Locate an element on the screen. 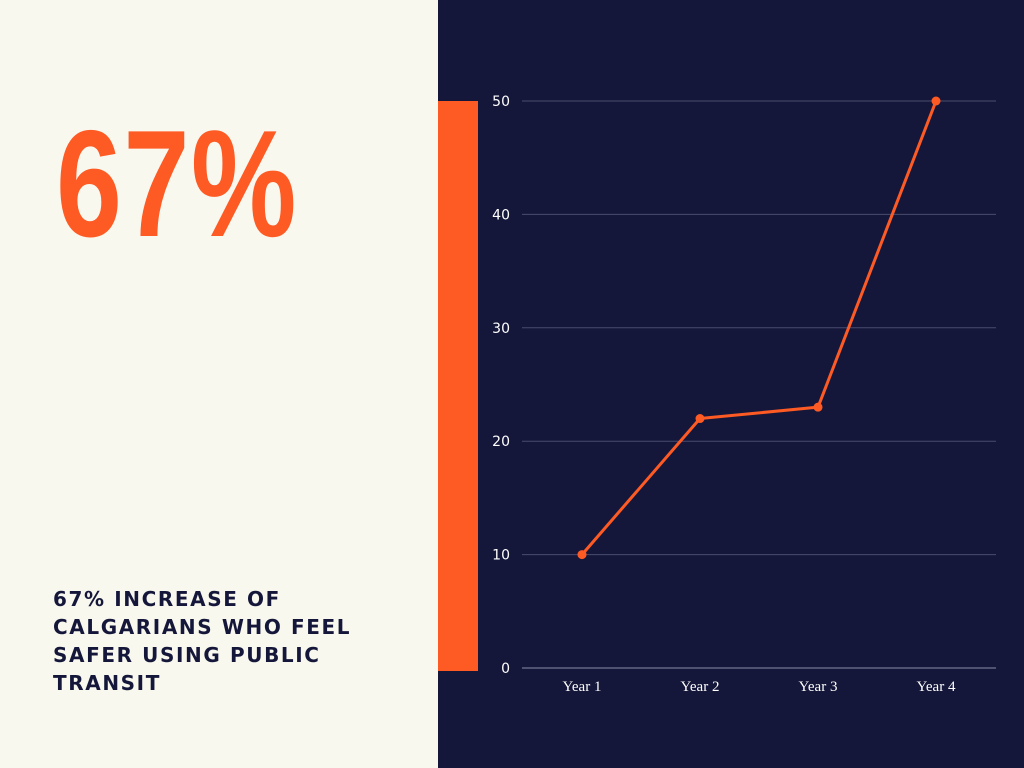  x-tick-label: Year 1 is located at coordinates (582, 687).